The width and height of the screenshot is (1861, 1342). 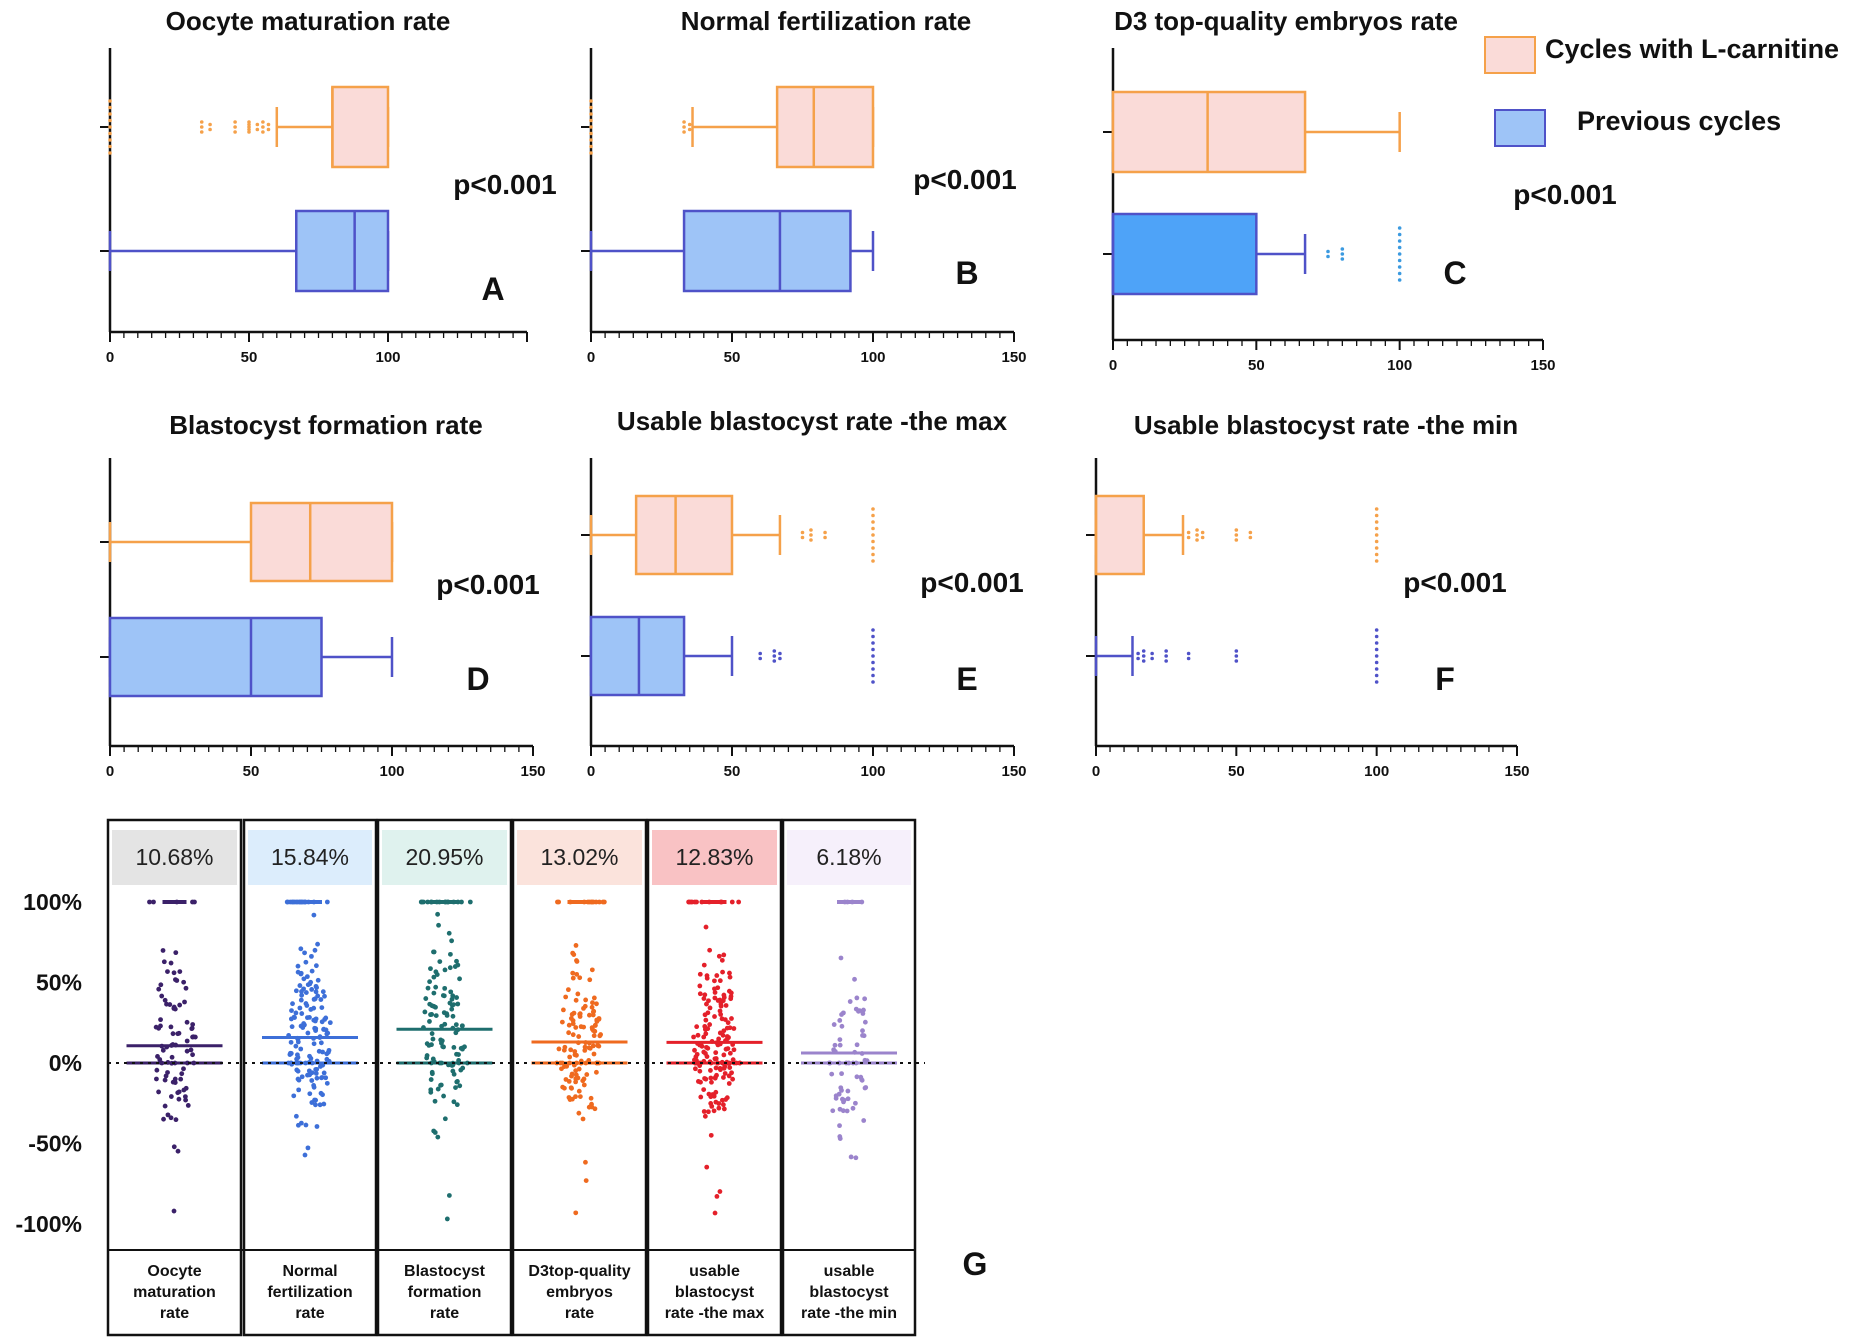 I want to click on panel-c-x-tick-label: 0, so click(x=1113, y=365).